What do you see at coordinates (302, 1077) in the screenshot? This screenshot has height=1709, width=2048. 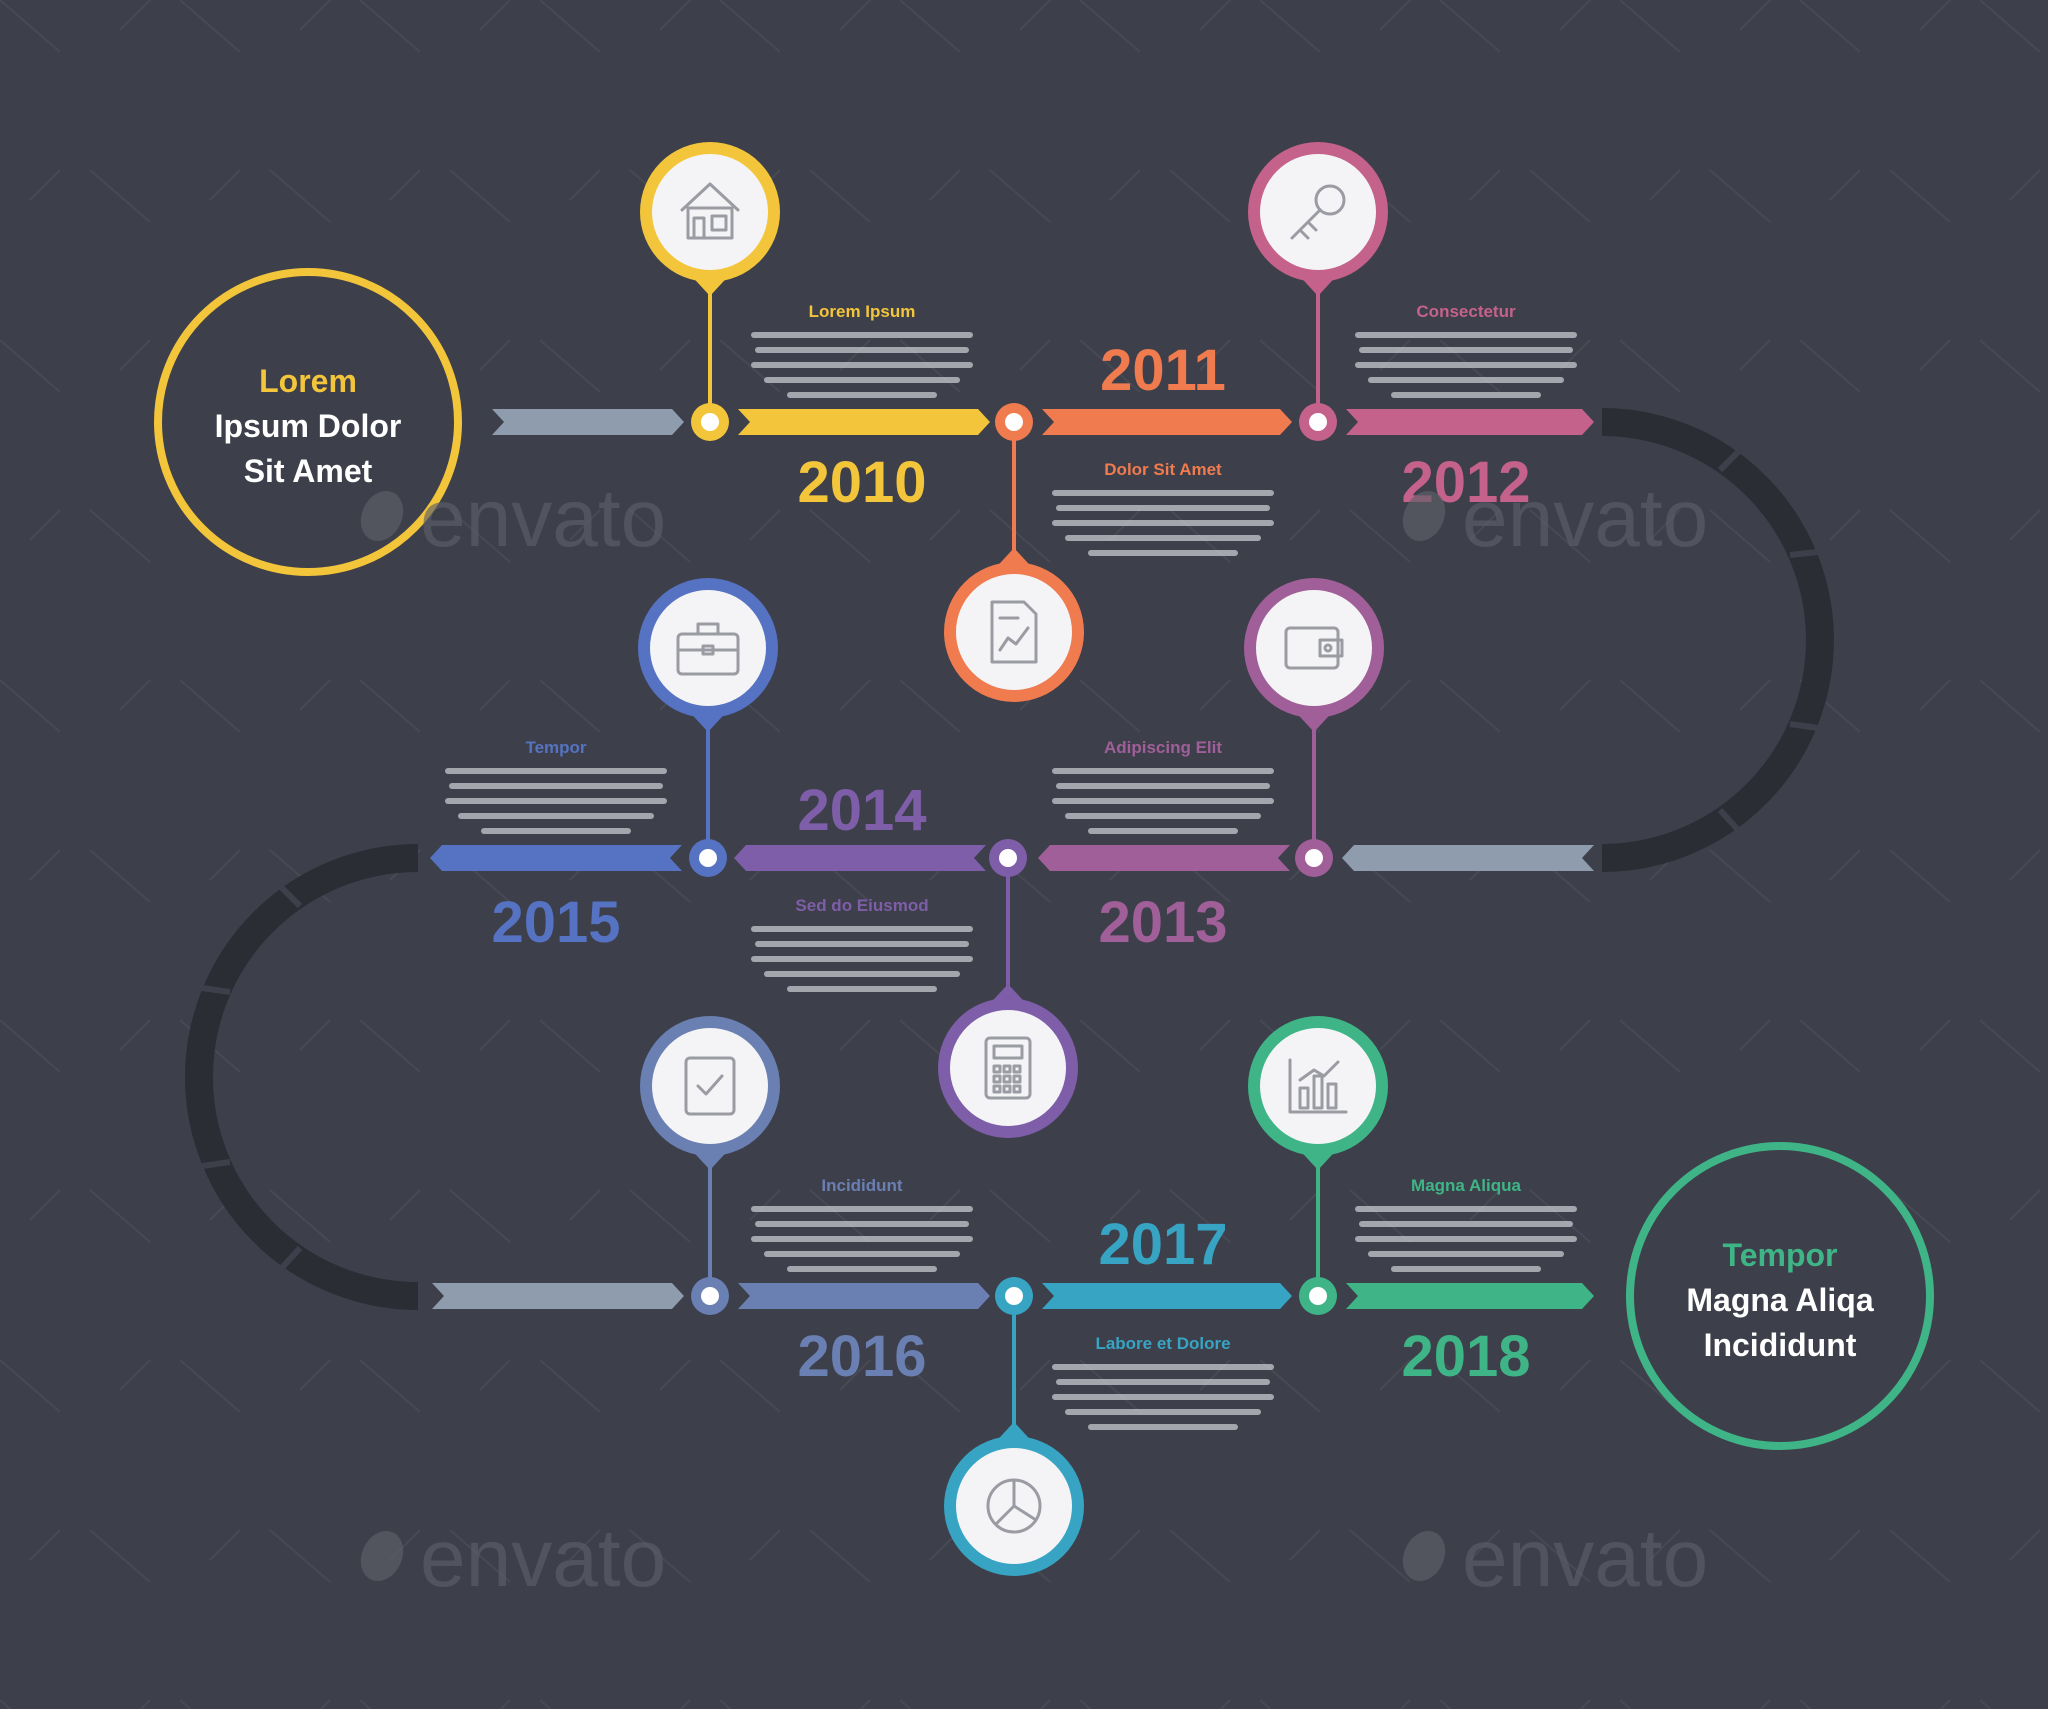 I see `road-curve-left` at bounding box center [302, 1077].